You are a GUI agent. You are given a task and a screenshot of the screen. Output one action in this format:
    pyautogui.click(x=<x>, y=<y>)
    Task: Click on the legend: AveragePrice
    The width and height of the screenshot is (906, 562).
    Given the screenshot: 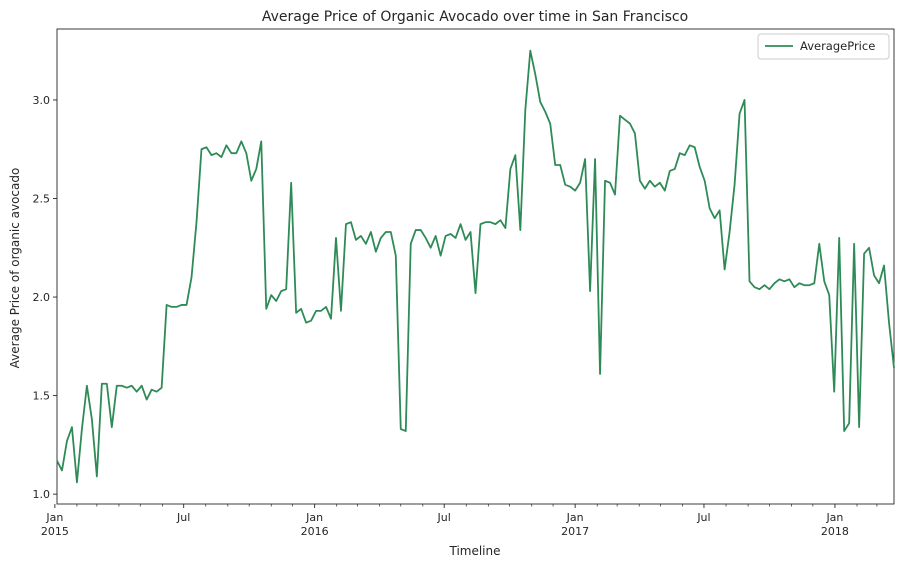 What is the action you would take?
    pyautogui.click(x=823, y=46)
    